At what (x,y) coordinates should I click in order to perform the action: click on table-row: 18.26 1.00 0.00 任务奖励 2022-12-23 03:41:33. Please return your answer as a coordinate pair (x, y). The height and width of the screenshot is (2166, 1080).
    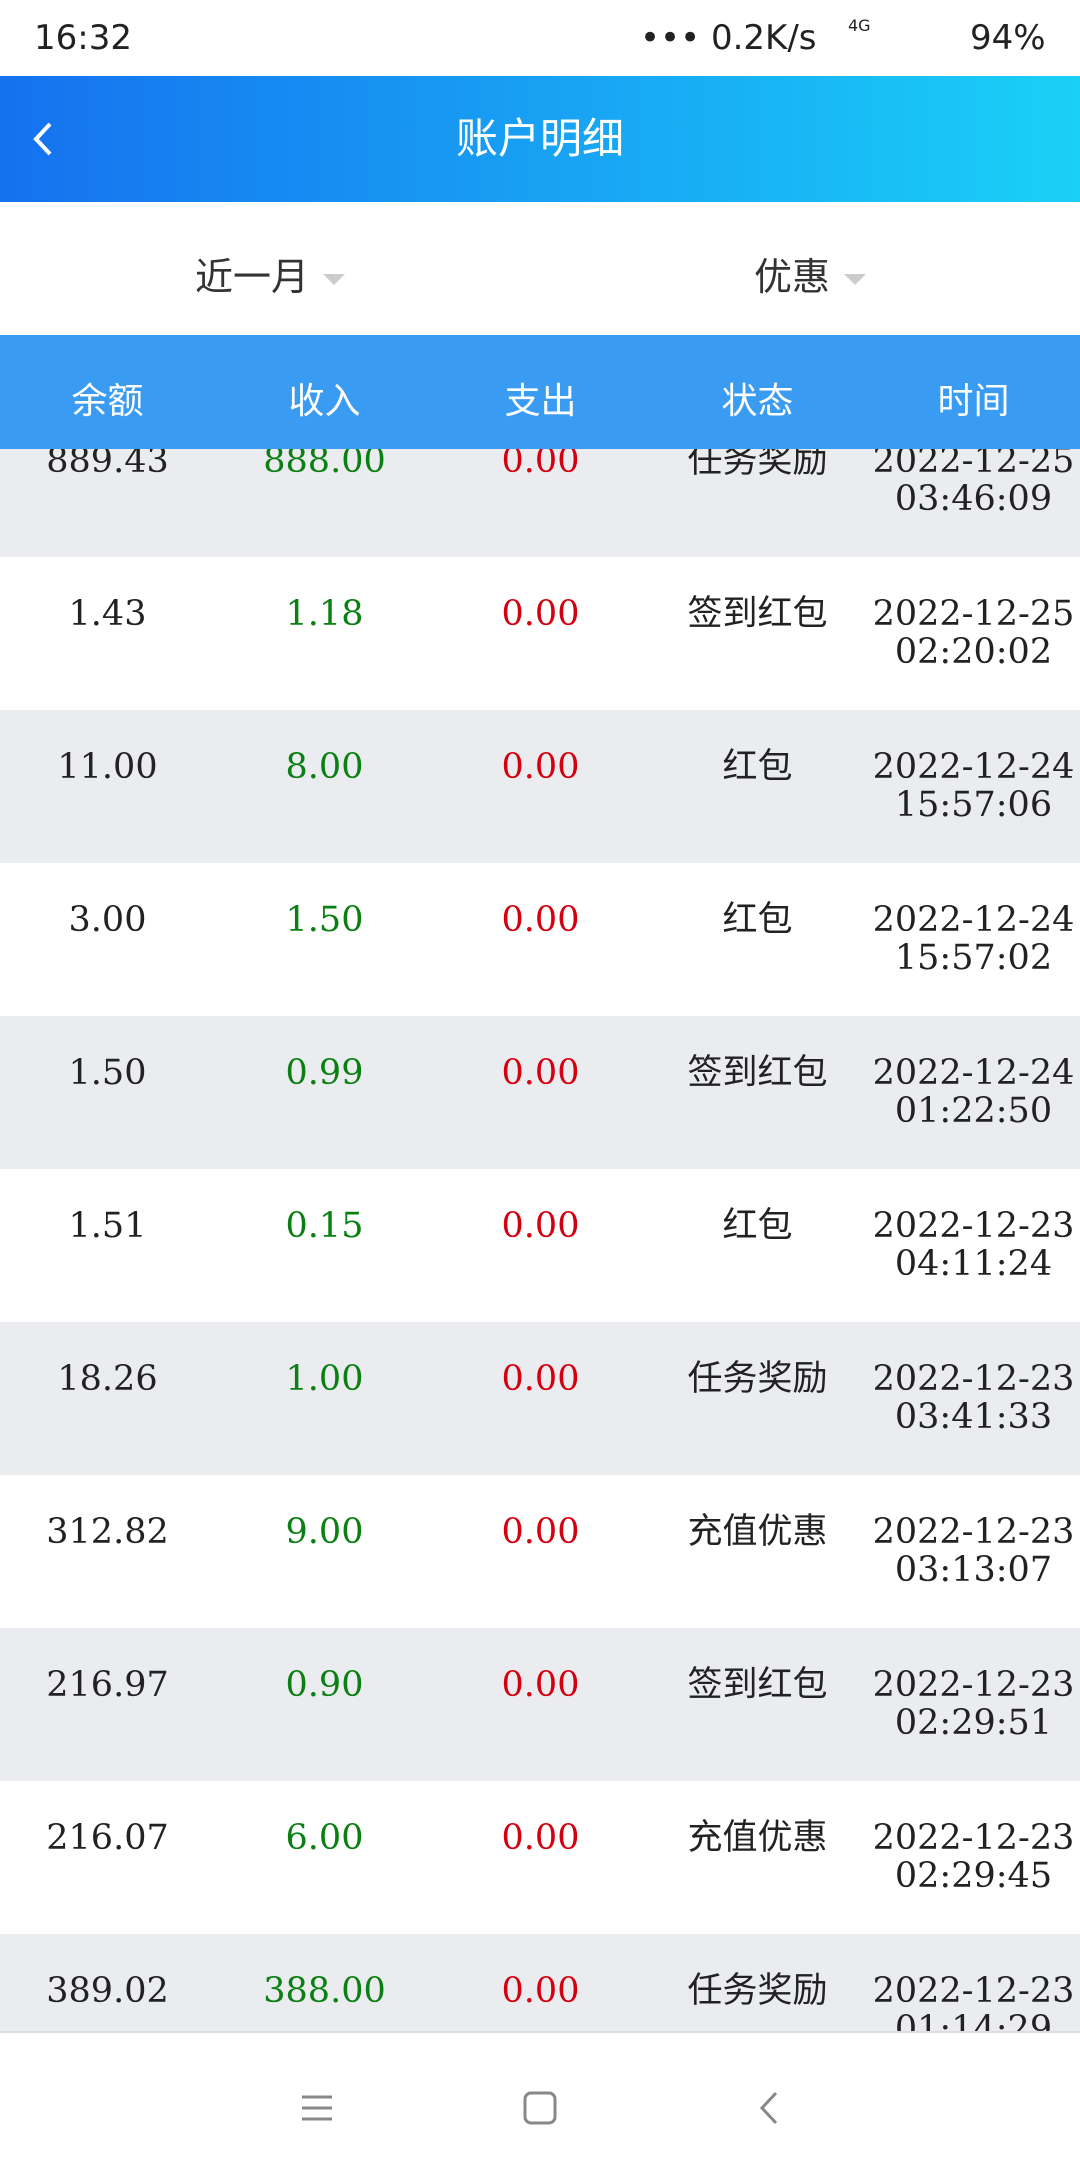
    Looking at the image, I should click on (540, 1398).